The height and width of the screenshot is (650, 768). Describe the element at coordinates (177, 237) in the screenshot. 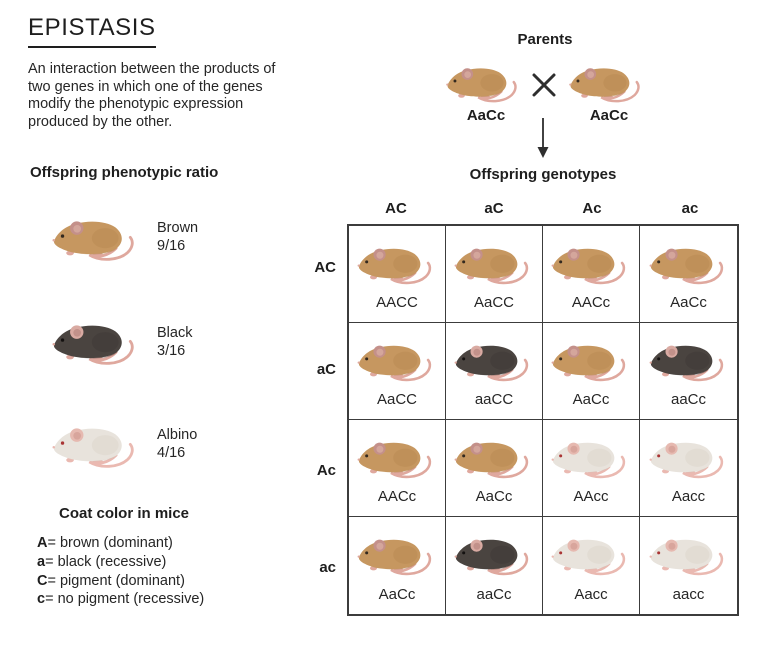

I see `ratio-item-brown: Brown 9/16` at that location.